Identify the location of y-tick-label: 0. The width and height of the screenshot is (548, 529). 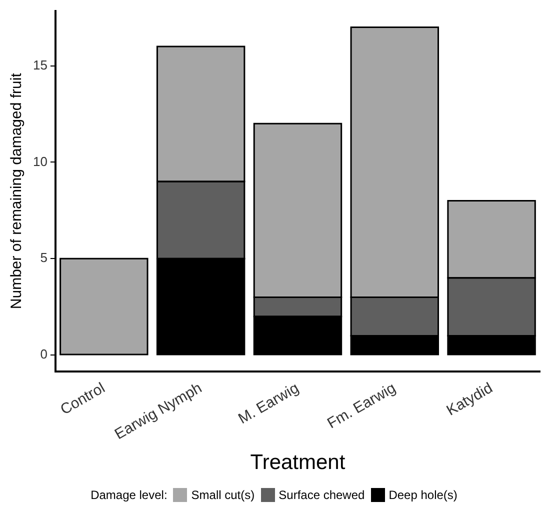
(44, 354).